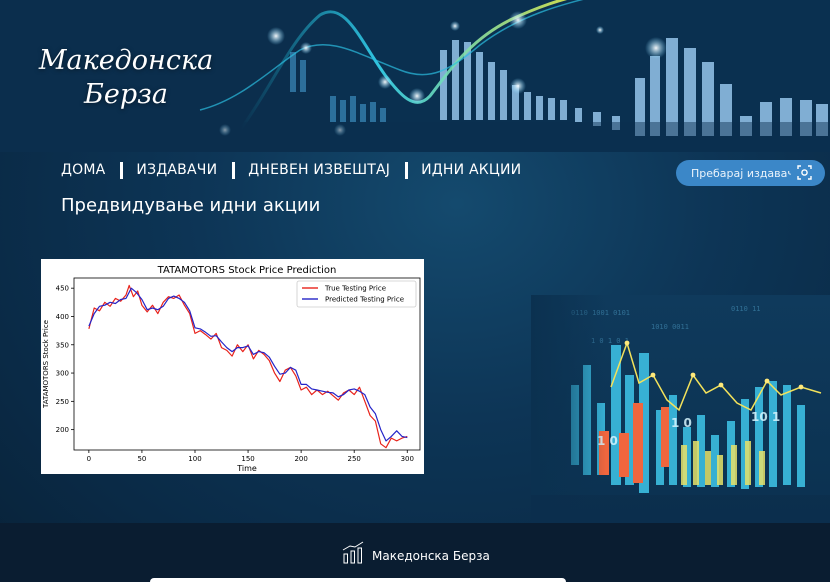 This screenshot has height=582, width=830. I want to click on x-tick-label: 250, so click(354, 459).